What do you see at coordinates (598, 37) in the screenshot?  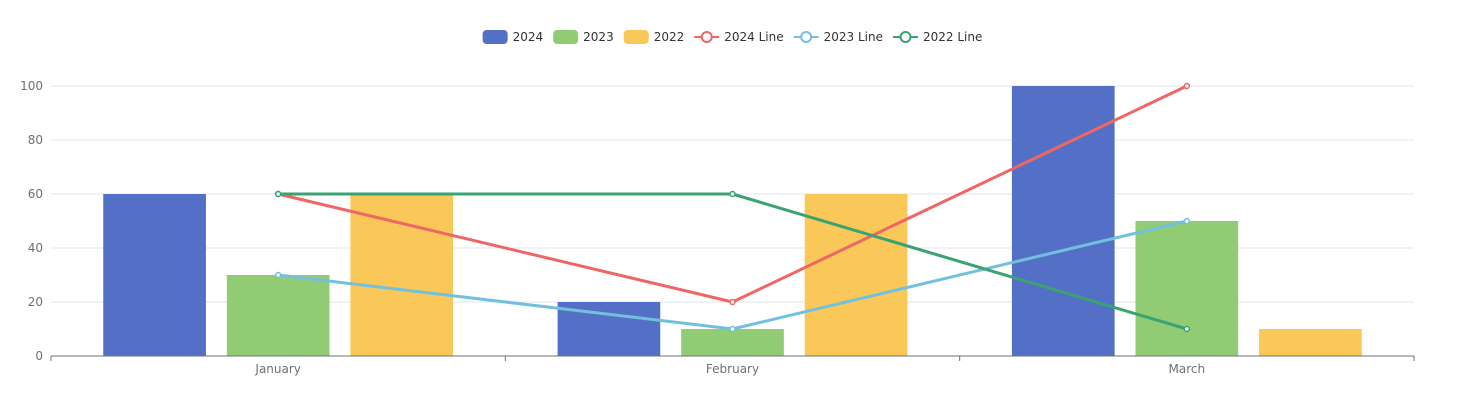 I see `legend-label: 2023` at bounding box center [598, 37].